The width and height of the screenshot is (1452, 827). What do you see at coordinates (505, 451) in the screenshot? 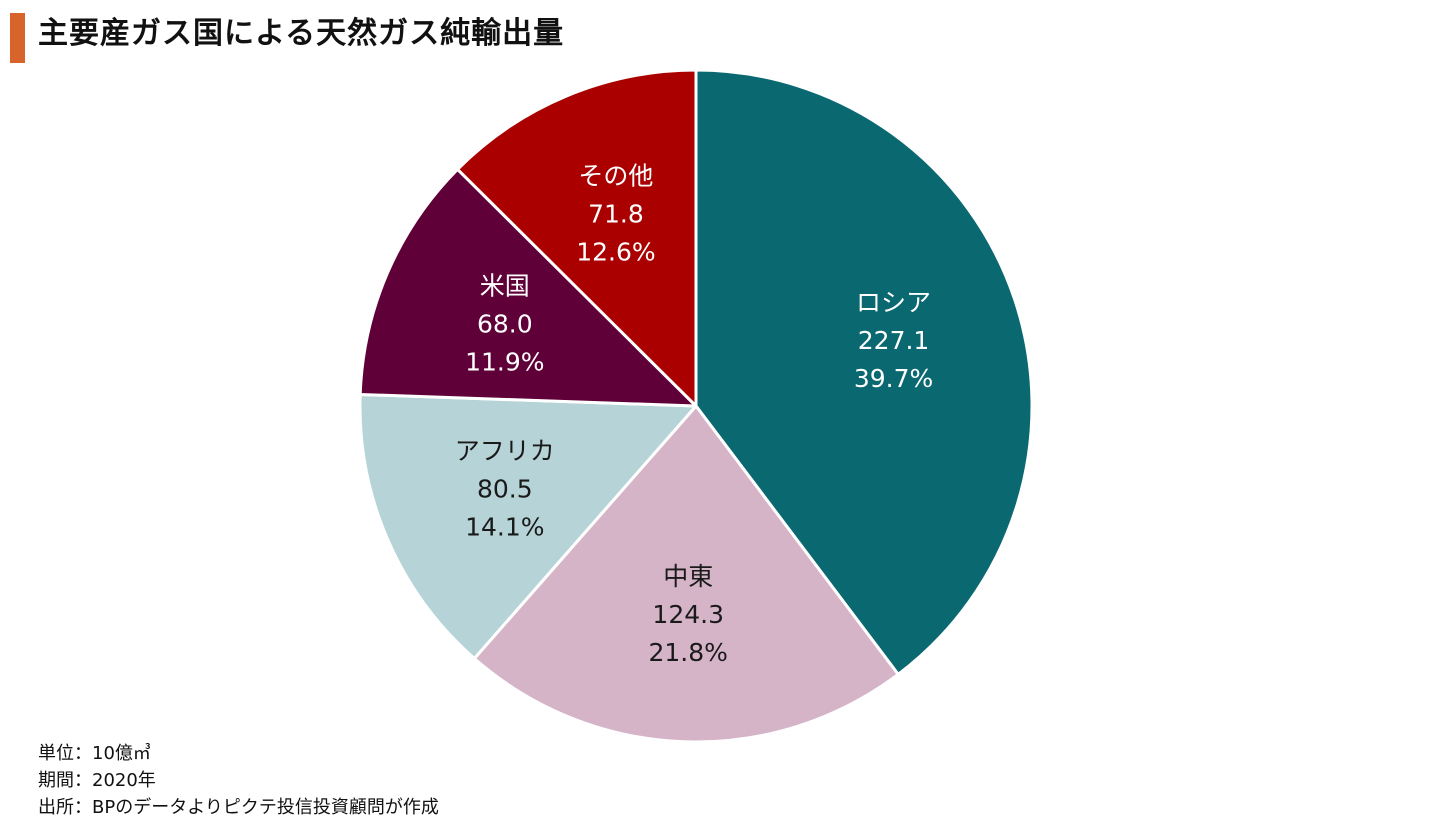
I see `slice-name-label-2: アフリカ` at bounding box center [505, 451].